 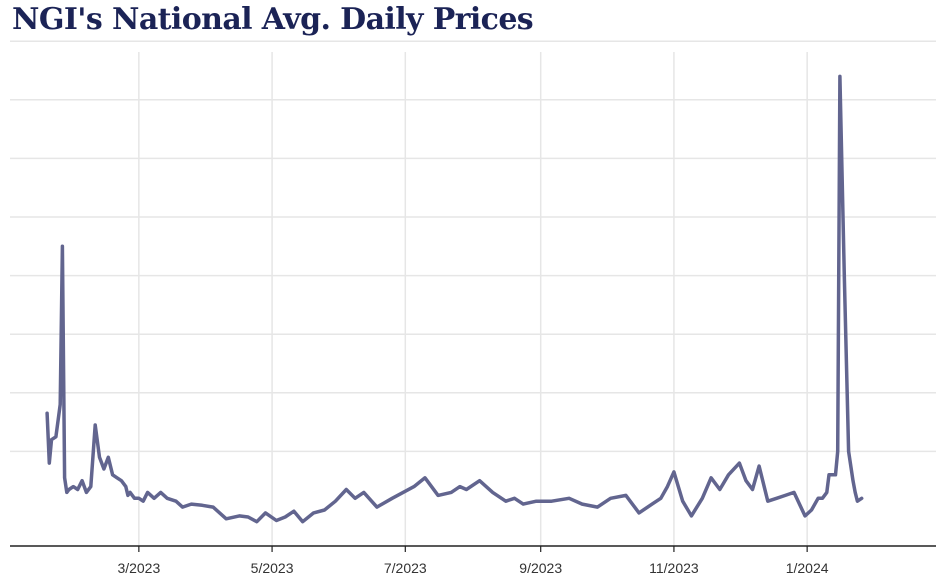 What do you see at coordinates (540, 568) in the screenshot?
I see `x-tick-label: 9/2023` at bounding box center [540, 568].